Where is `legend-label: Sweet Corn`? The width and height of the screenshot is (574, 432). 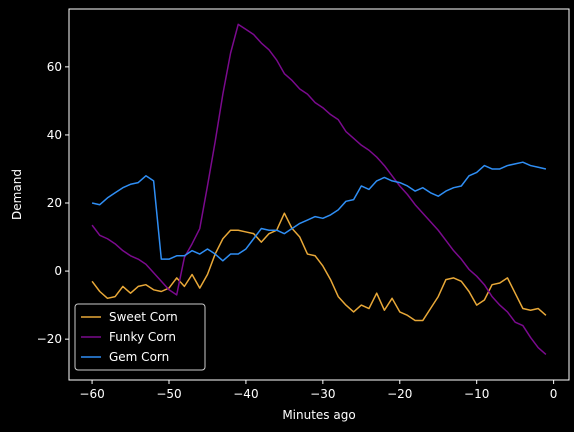
legend-label: Sweet Corn is located at coordinates (143, 317).